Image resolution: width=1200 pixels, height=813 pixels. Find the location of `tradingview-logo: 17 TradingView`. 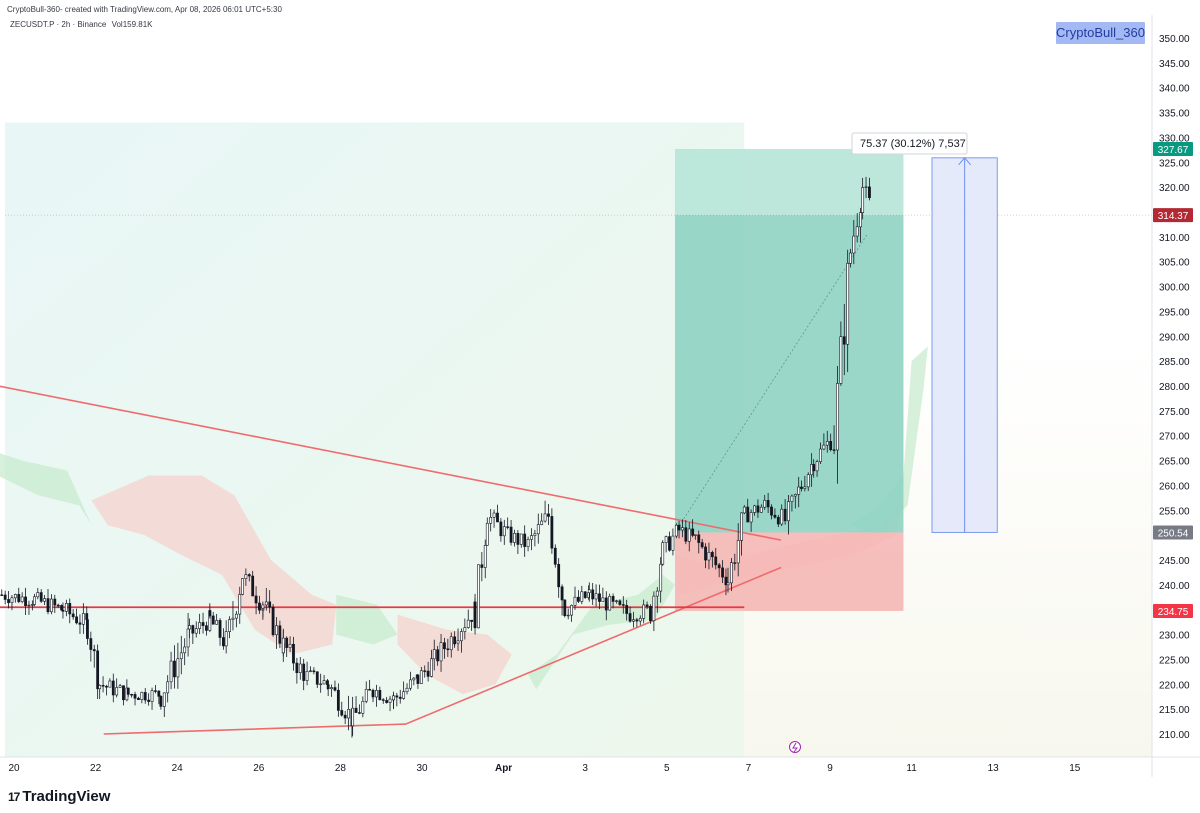

tradingview-logo: 17 TradingView is located at coordinates (59, 796).